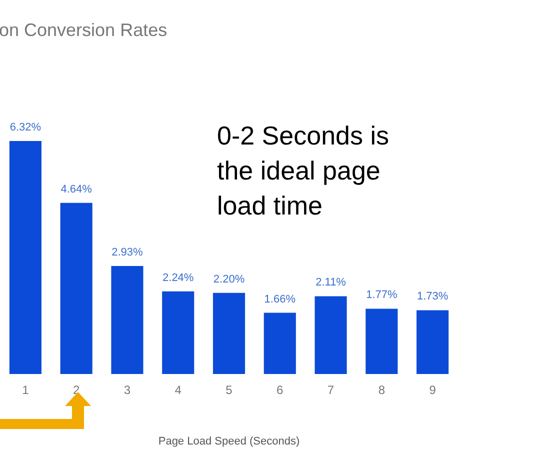 This screenshot has height=462, width=534. What do you see at coordinates (432, 390) in the screenshot?
I see `x-tick-label: 9` at bounding box center [432, 390].